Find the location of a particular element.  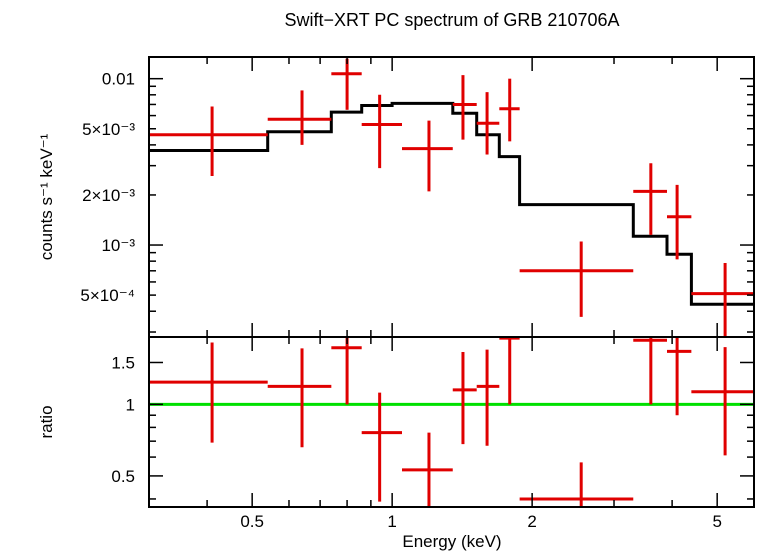

spectrum-y-tick-label: 5×10⁻³ is located at coordinates (108, 129).